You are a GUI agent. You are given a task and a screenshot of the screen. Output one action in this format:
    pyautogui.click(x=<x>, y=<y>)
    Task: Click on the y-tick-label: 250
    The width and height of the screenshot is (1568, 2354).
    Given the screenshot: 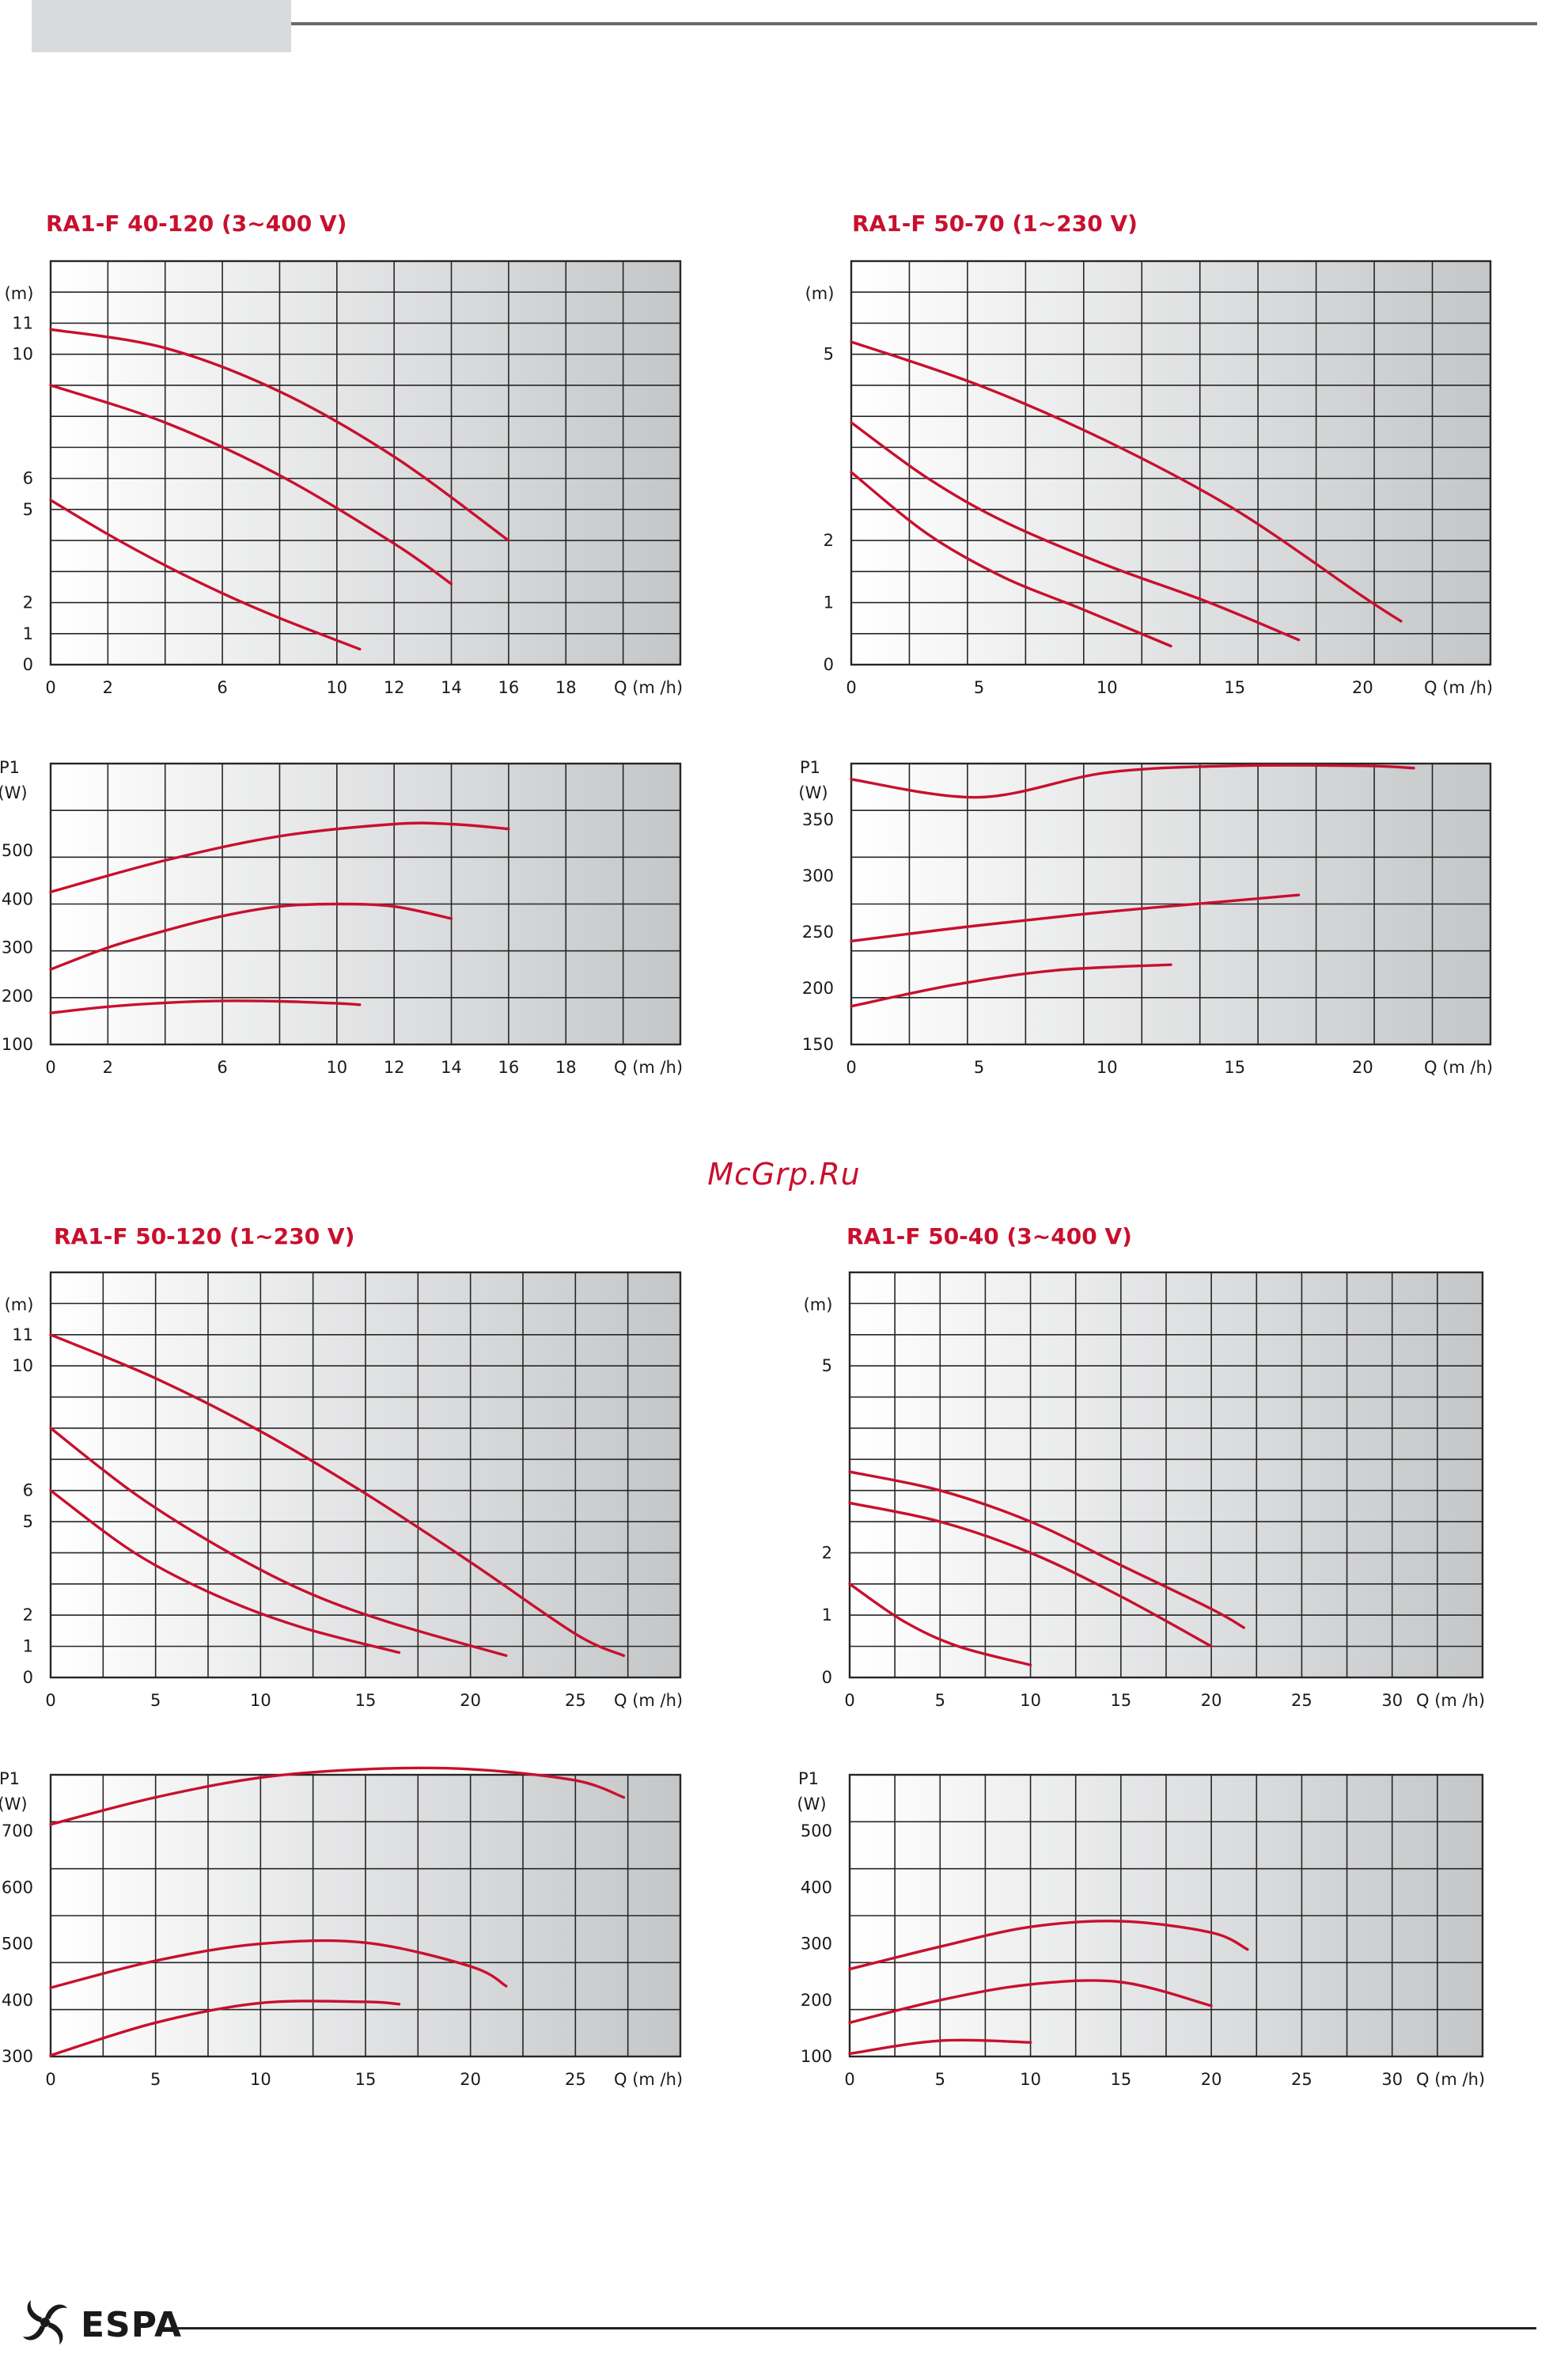 What is the action you would take?
    pyautogui.click(x=818, y=932)
    